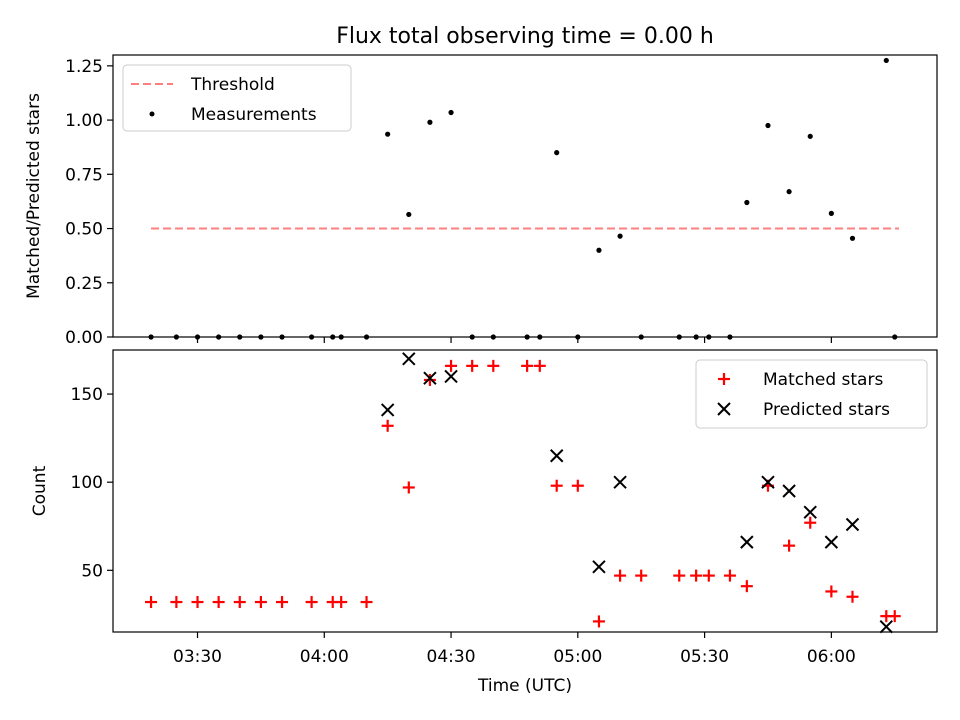 Image resolution: width=960 pixels, height=720 pixels. I want to click on top-y-tick-label: 0.75, so click(84, 175).